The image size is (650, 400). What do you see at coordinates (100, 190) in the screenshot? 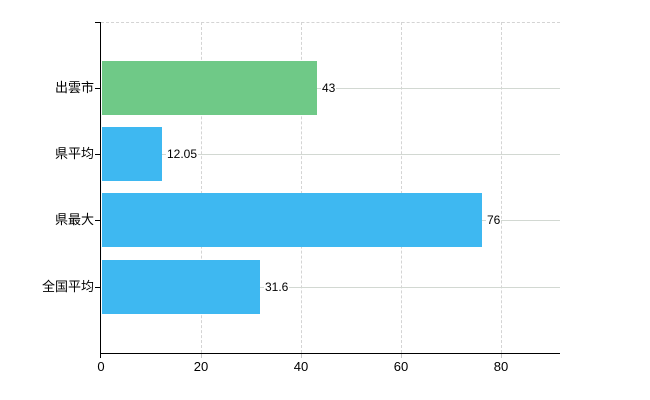
I see `y-axis-line` at bounding box center [100, 190].